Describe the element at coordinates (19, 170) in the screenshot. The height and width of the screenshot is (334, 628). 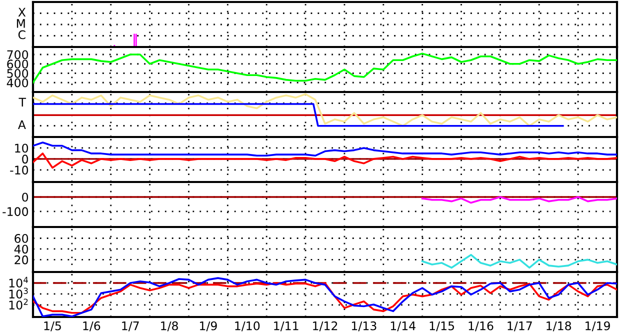
I see `y-tick-label: -10` at that location.